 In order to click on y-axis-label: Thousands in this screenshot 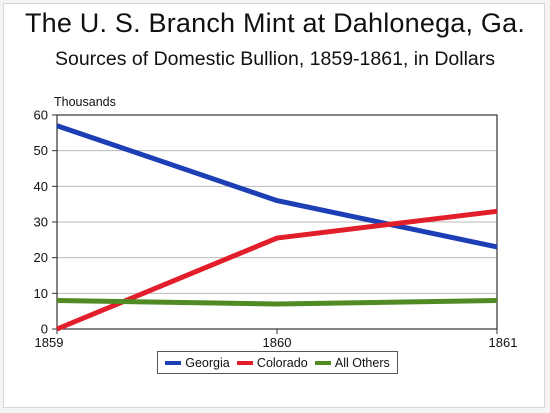, I will do `click(85, 102)`.